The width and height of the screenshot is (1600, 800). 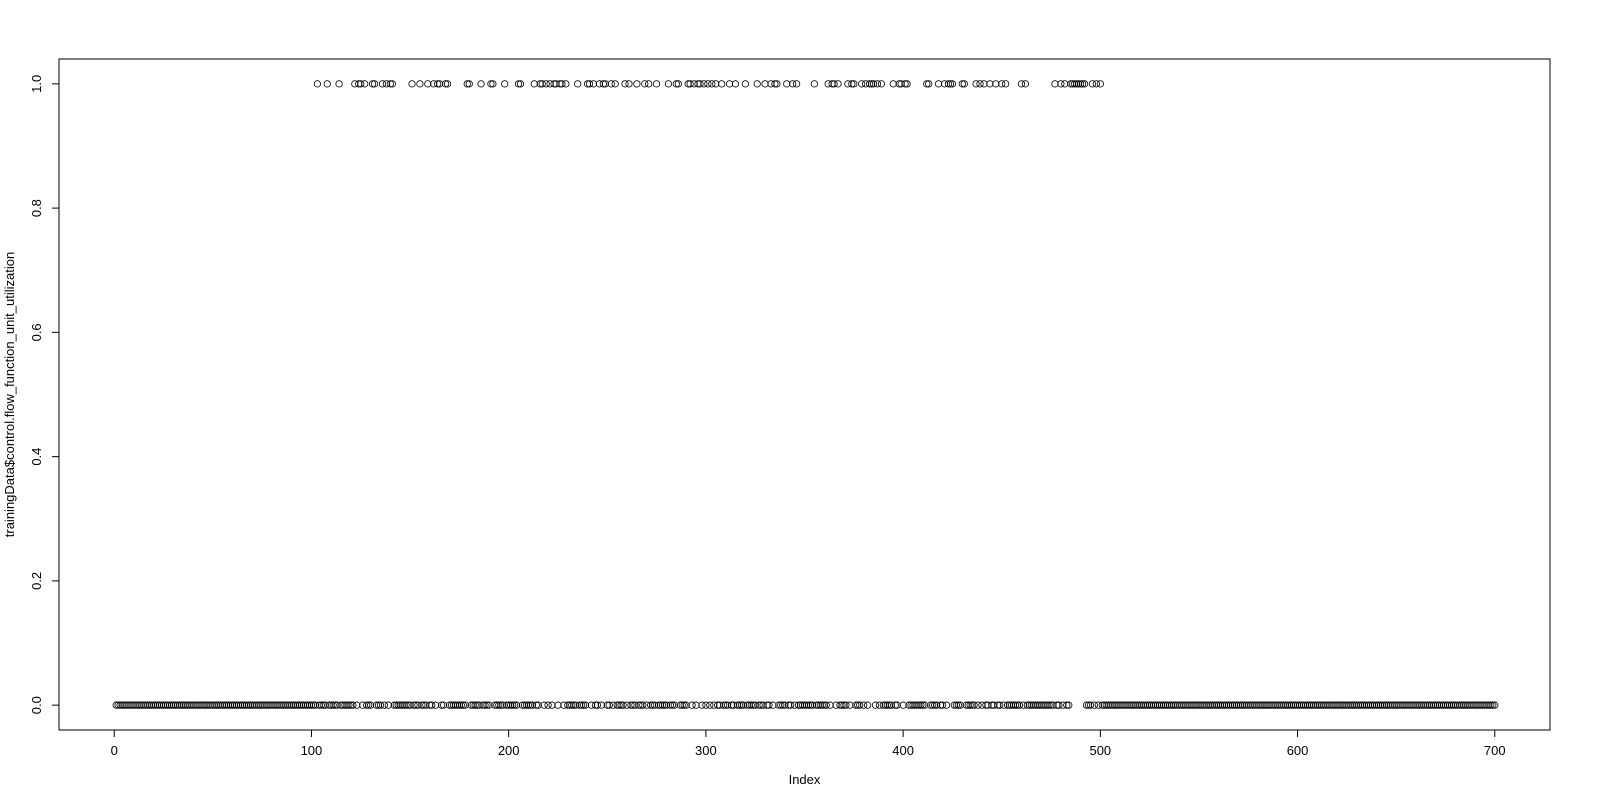 I want to click on y-tick-label: 0.0, so click(x=36, y=705).